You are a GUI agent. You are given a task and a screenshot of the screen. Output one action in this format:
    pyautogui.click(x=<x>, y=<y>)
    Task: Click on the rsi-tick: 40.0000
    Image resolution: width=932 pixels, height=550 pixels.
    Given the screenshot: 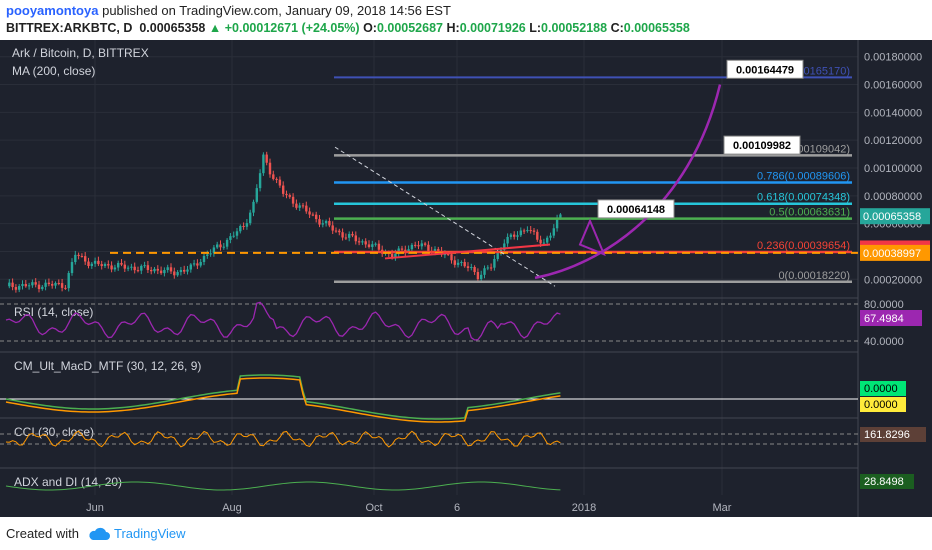 What is the action you would take?
    pyautogui.click(x=884, y=342)
    